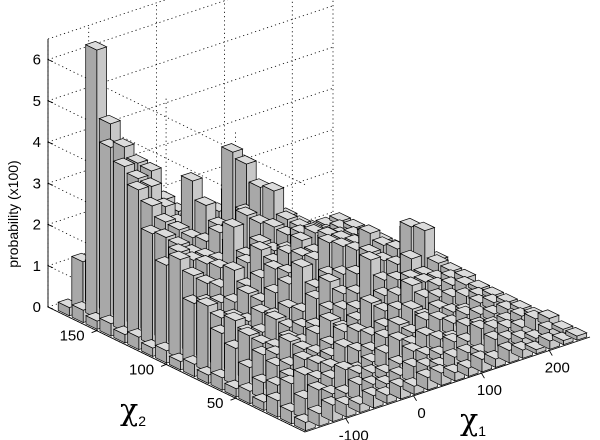 The height and width of the screenshot is (440, 600). What do you see at coordinates (489, 390) in the screenshot?
I see `x-tick-label: 100` at bounding box center [489, 390].